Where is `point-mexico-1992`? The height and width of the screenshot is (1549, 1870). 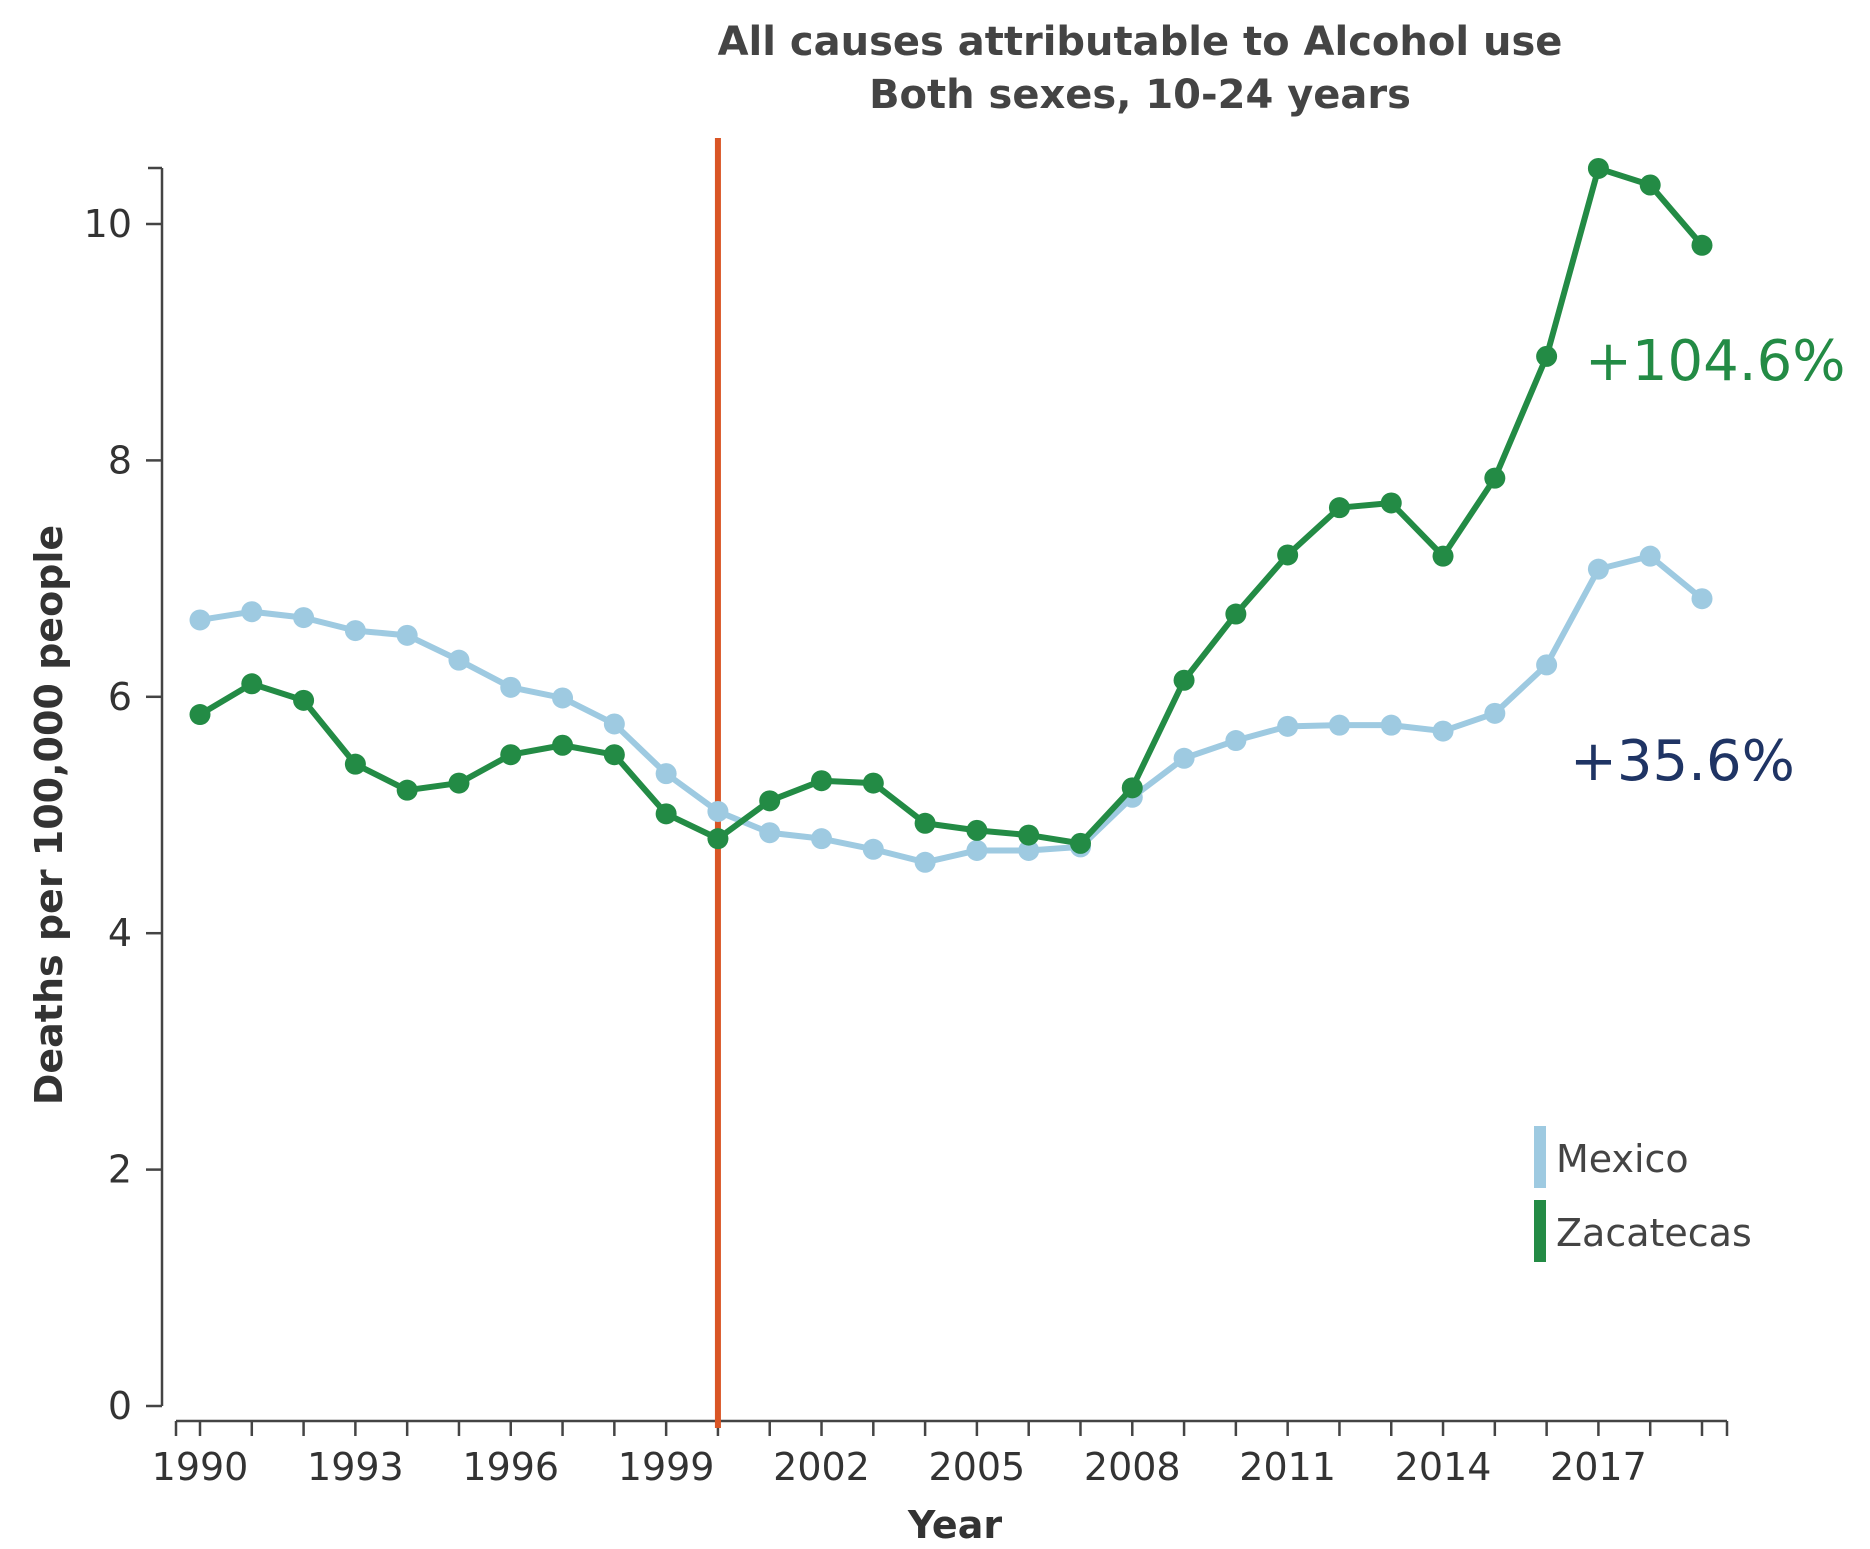
point-mexico-1992 is located at coordinates (304, 618).